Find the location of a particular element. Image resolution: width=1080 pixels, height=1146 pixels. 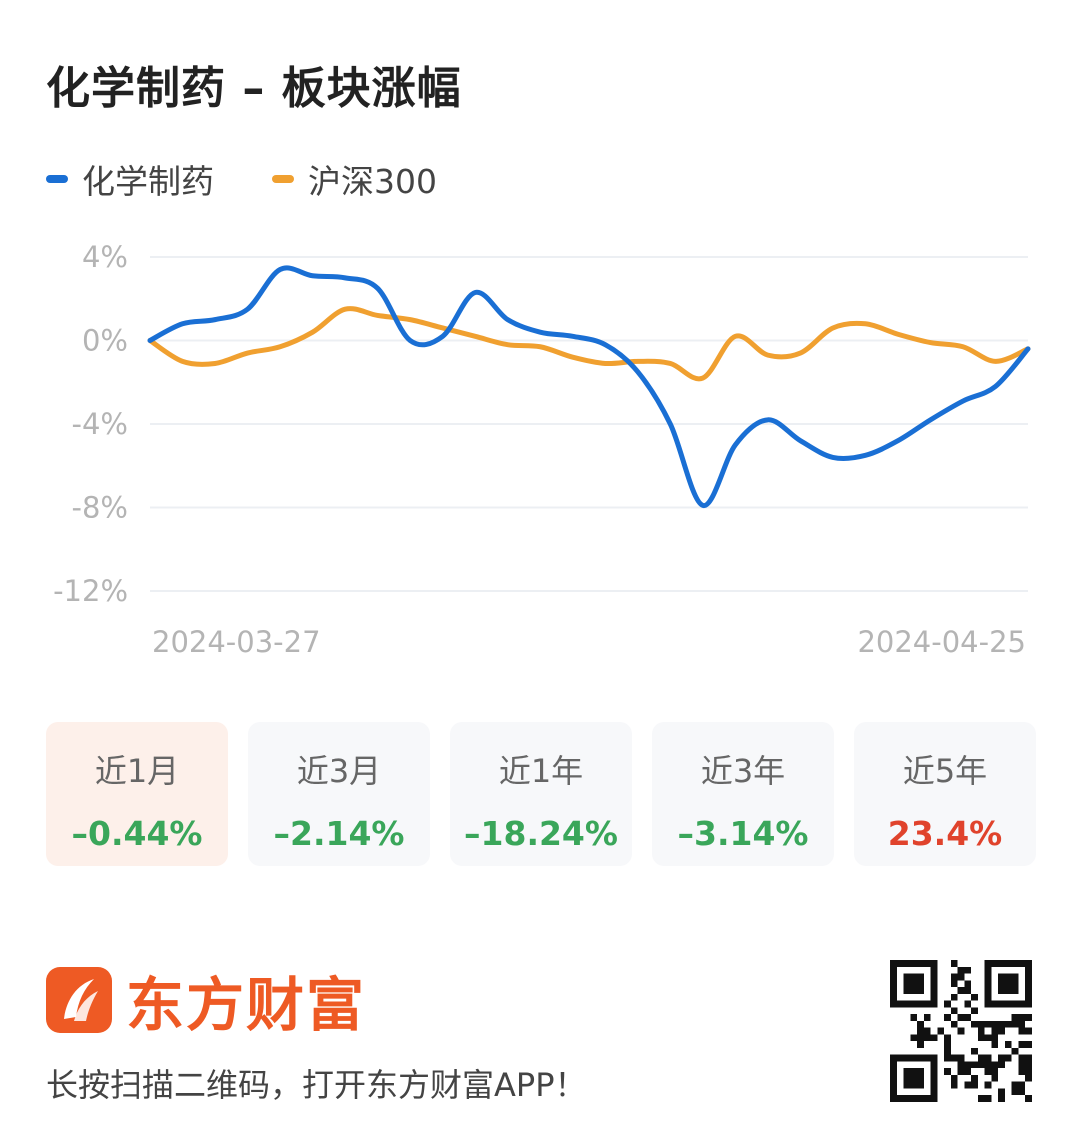

y-tick-label: -12% is located at coordinates (90, 591).